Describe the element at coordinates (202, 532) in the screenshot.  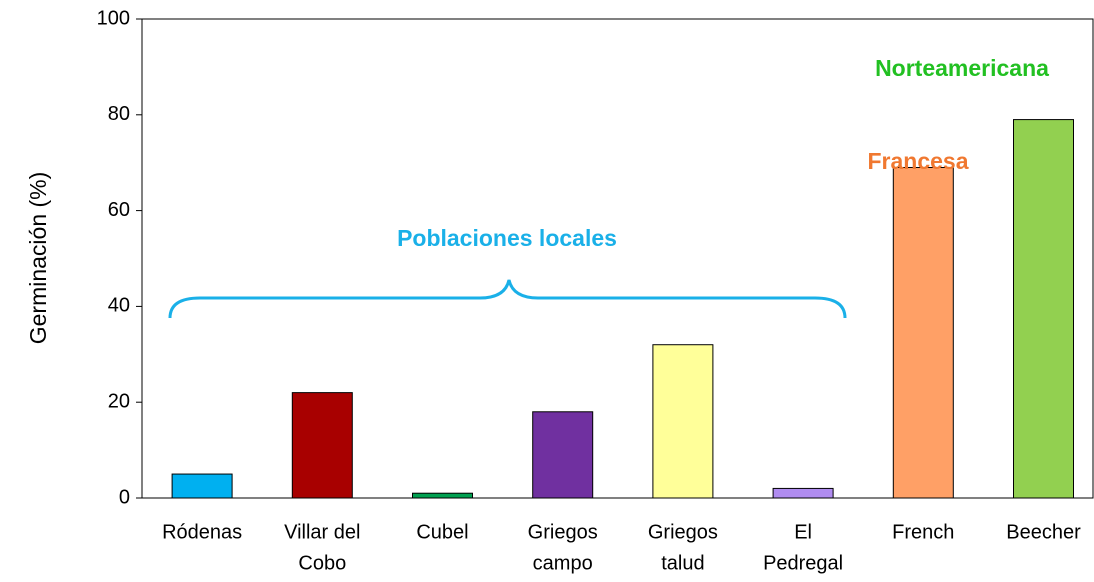
I see `x-tick-label: Ródenas` at that location.